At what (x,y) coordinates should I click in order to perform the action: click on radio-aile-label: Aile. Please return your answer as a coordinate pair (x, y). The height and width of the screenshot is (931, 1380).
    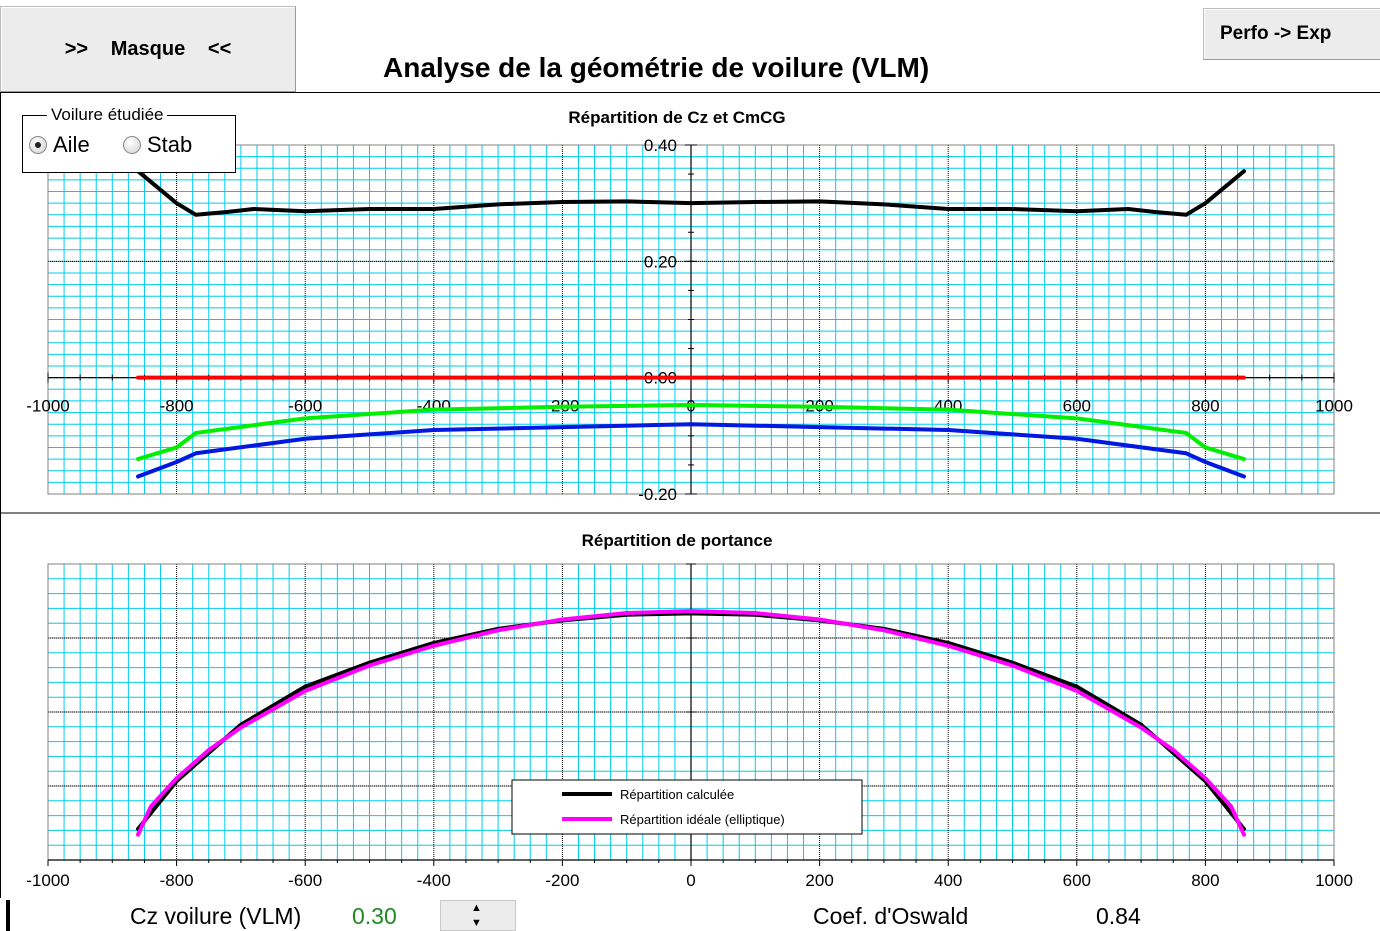
    Looking at the image, I should click on (71, 144).